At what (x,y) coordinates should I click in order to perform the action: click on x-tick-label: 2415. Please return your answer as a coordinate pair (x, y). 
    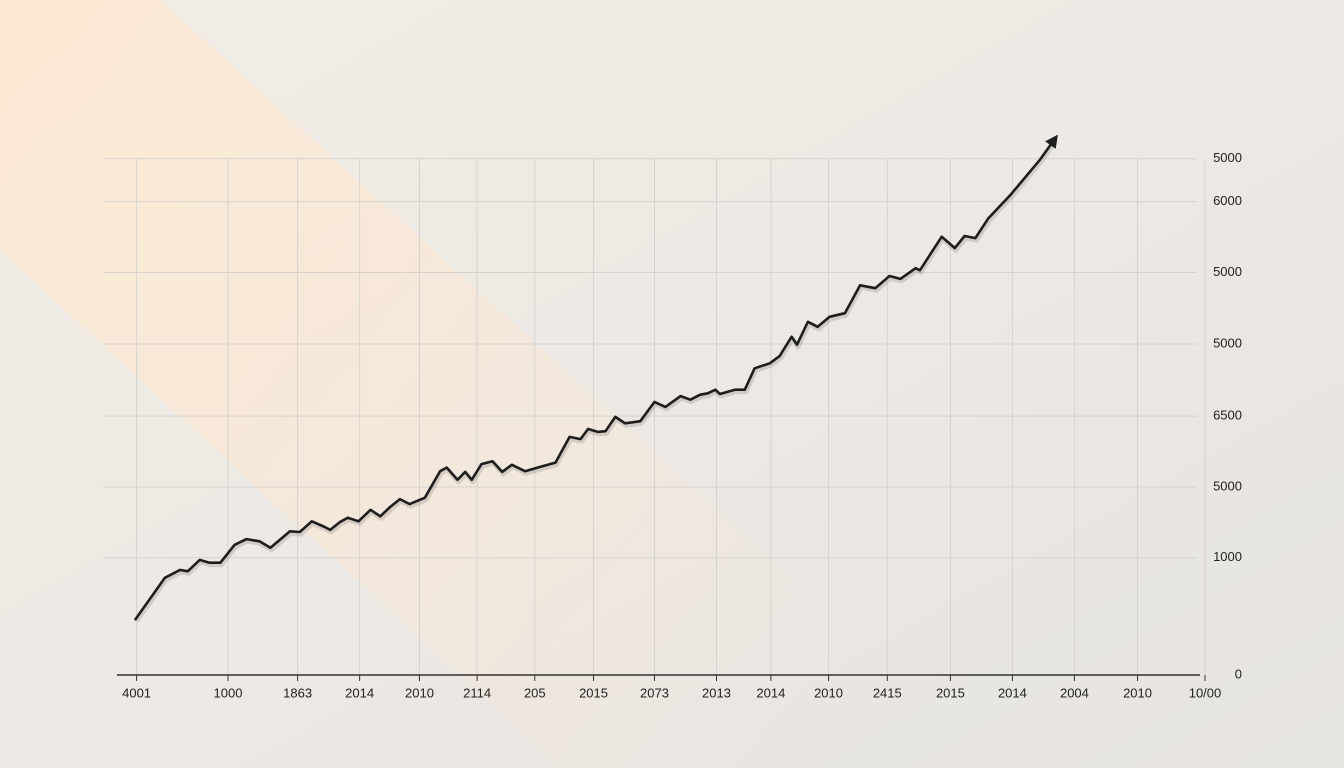
    Looking at the image, I should click on (887, 692).